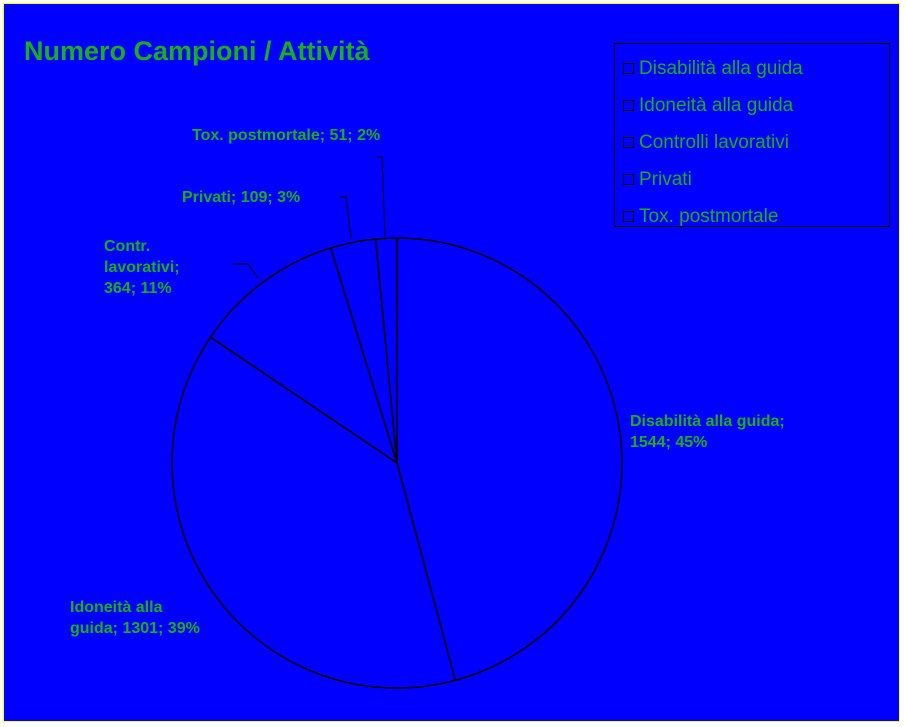  Describe the element at coordinates (197, 51) in the screenshot. I see `chart-title: Numero Campioni / Attività` at that location.